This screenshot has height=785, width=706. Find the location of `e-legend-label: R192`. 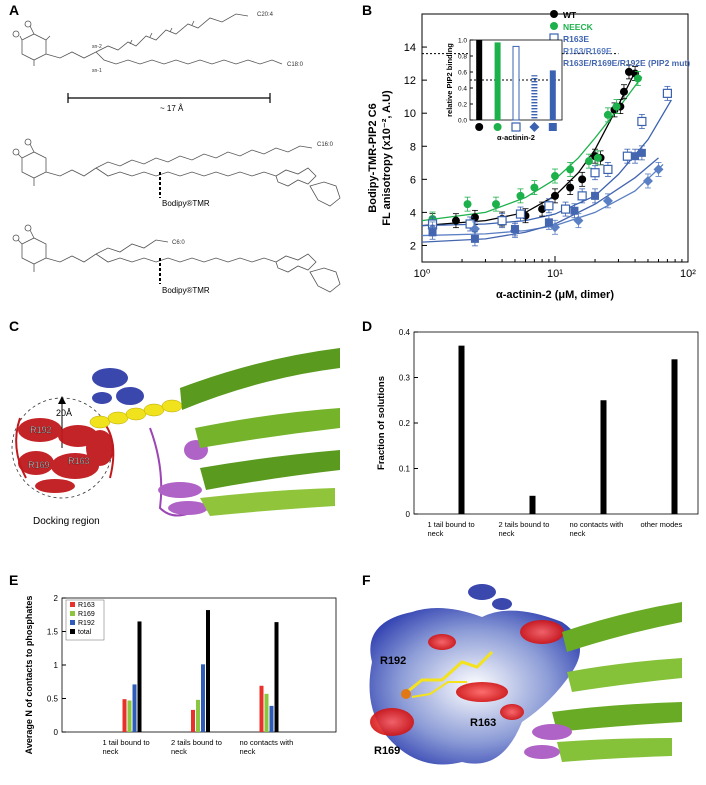

e-legend-label: R192 is located at coordinates (86, 623).